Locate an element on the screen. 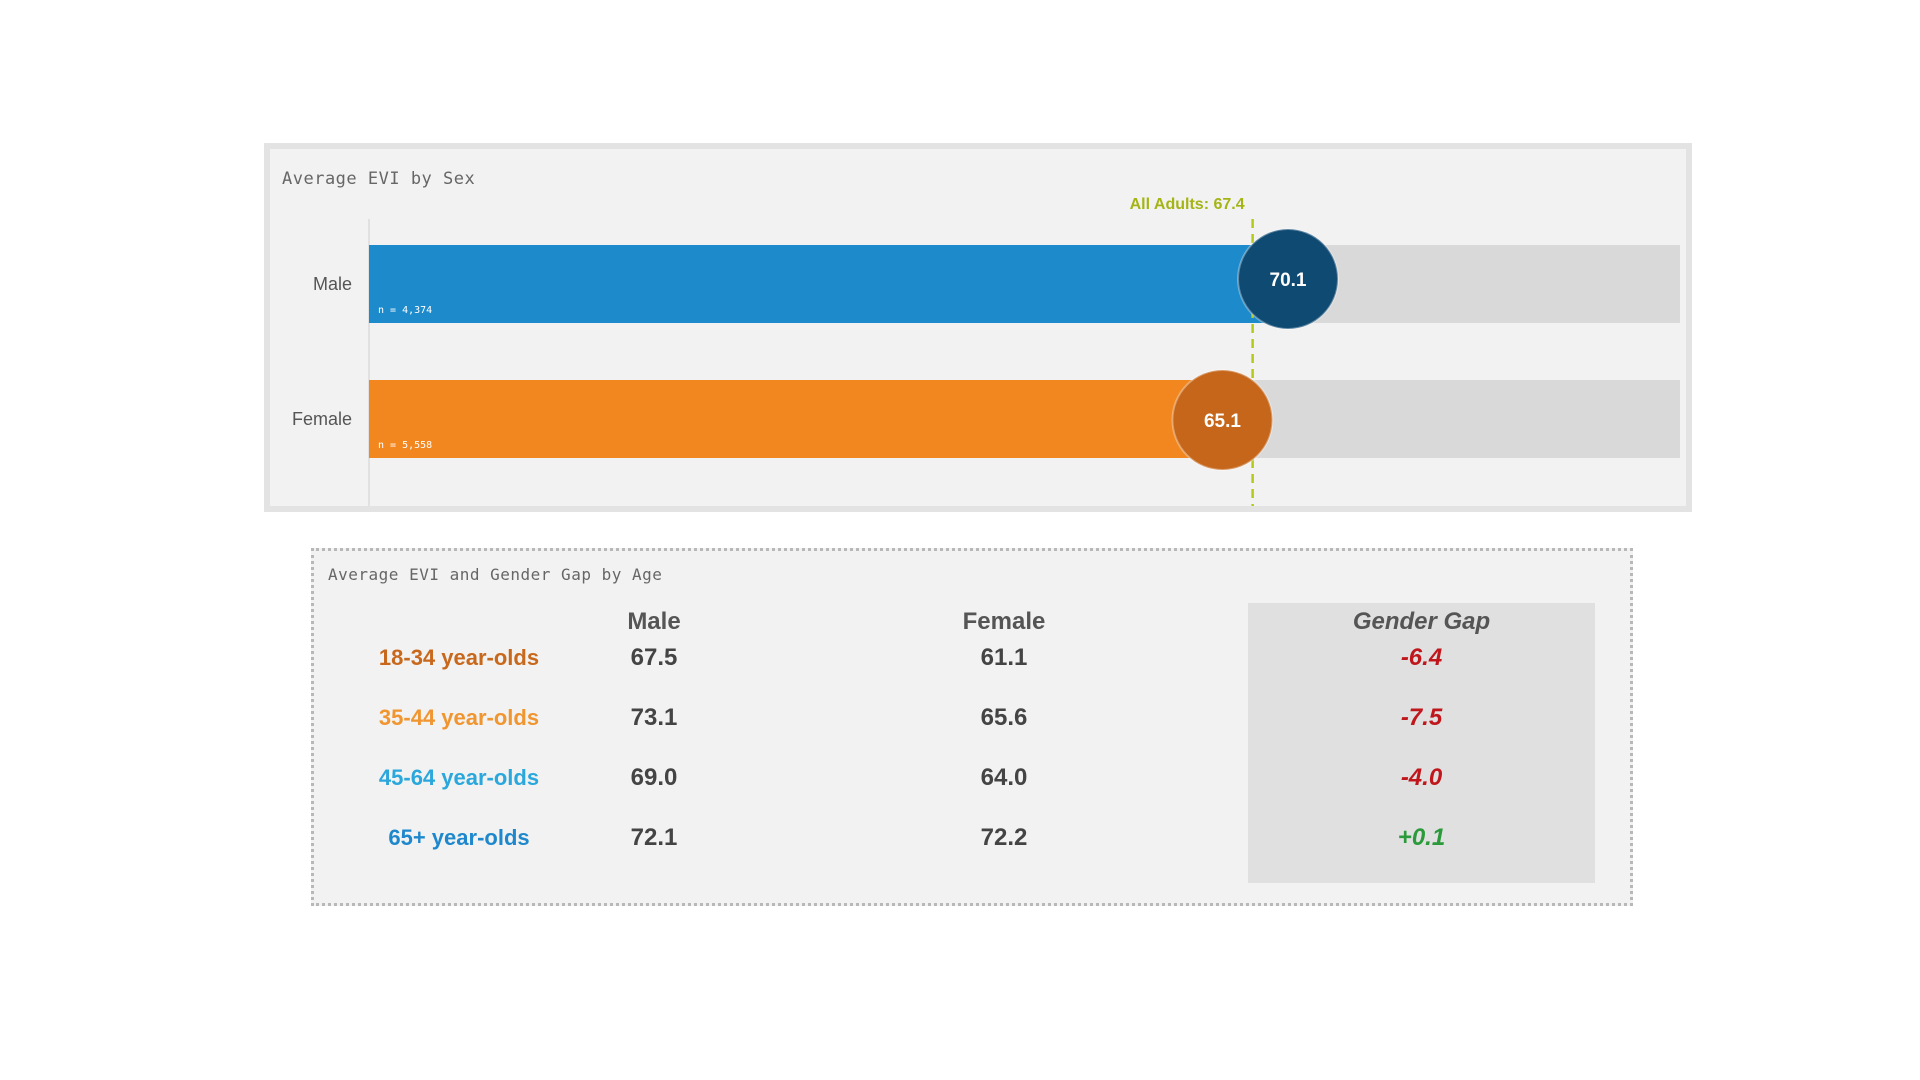 The height and width of the screenshot is (1080, 1920). value-marker-male is located at coordinates (1288, 279).